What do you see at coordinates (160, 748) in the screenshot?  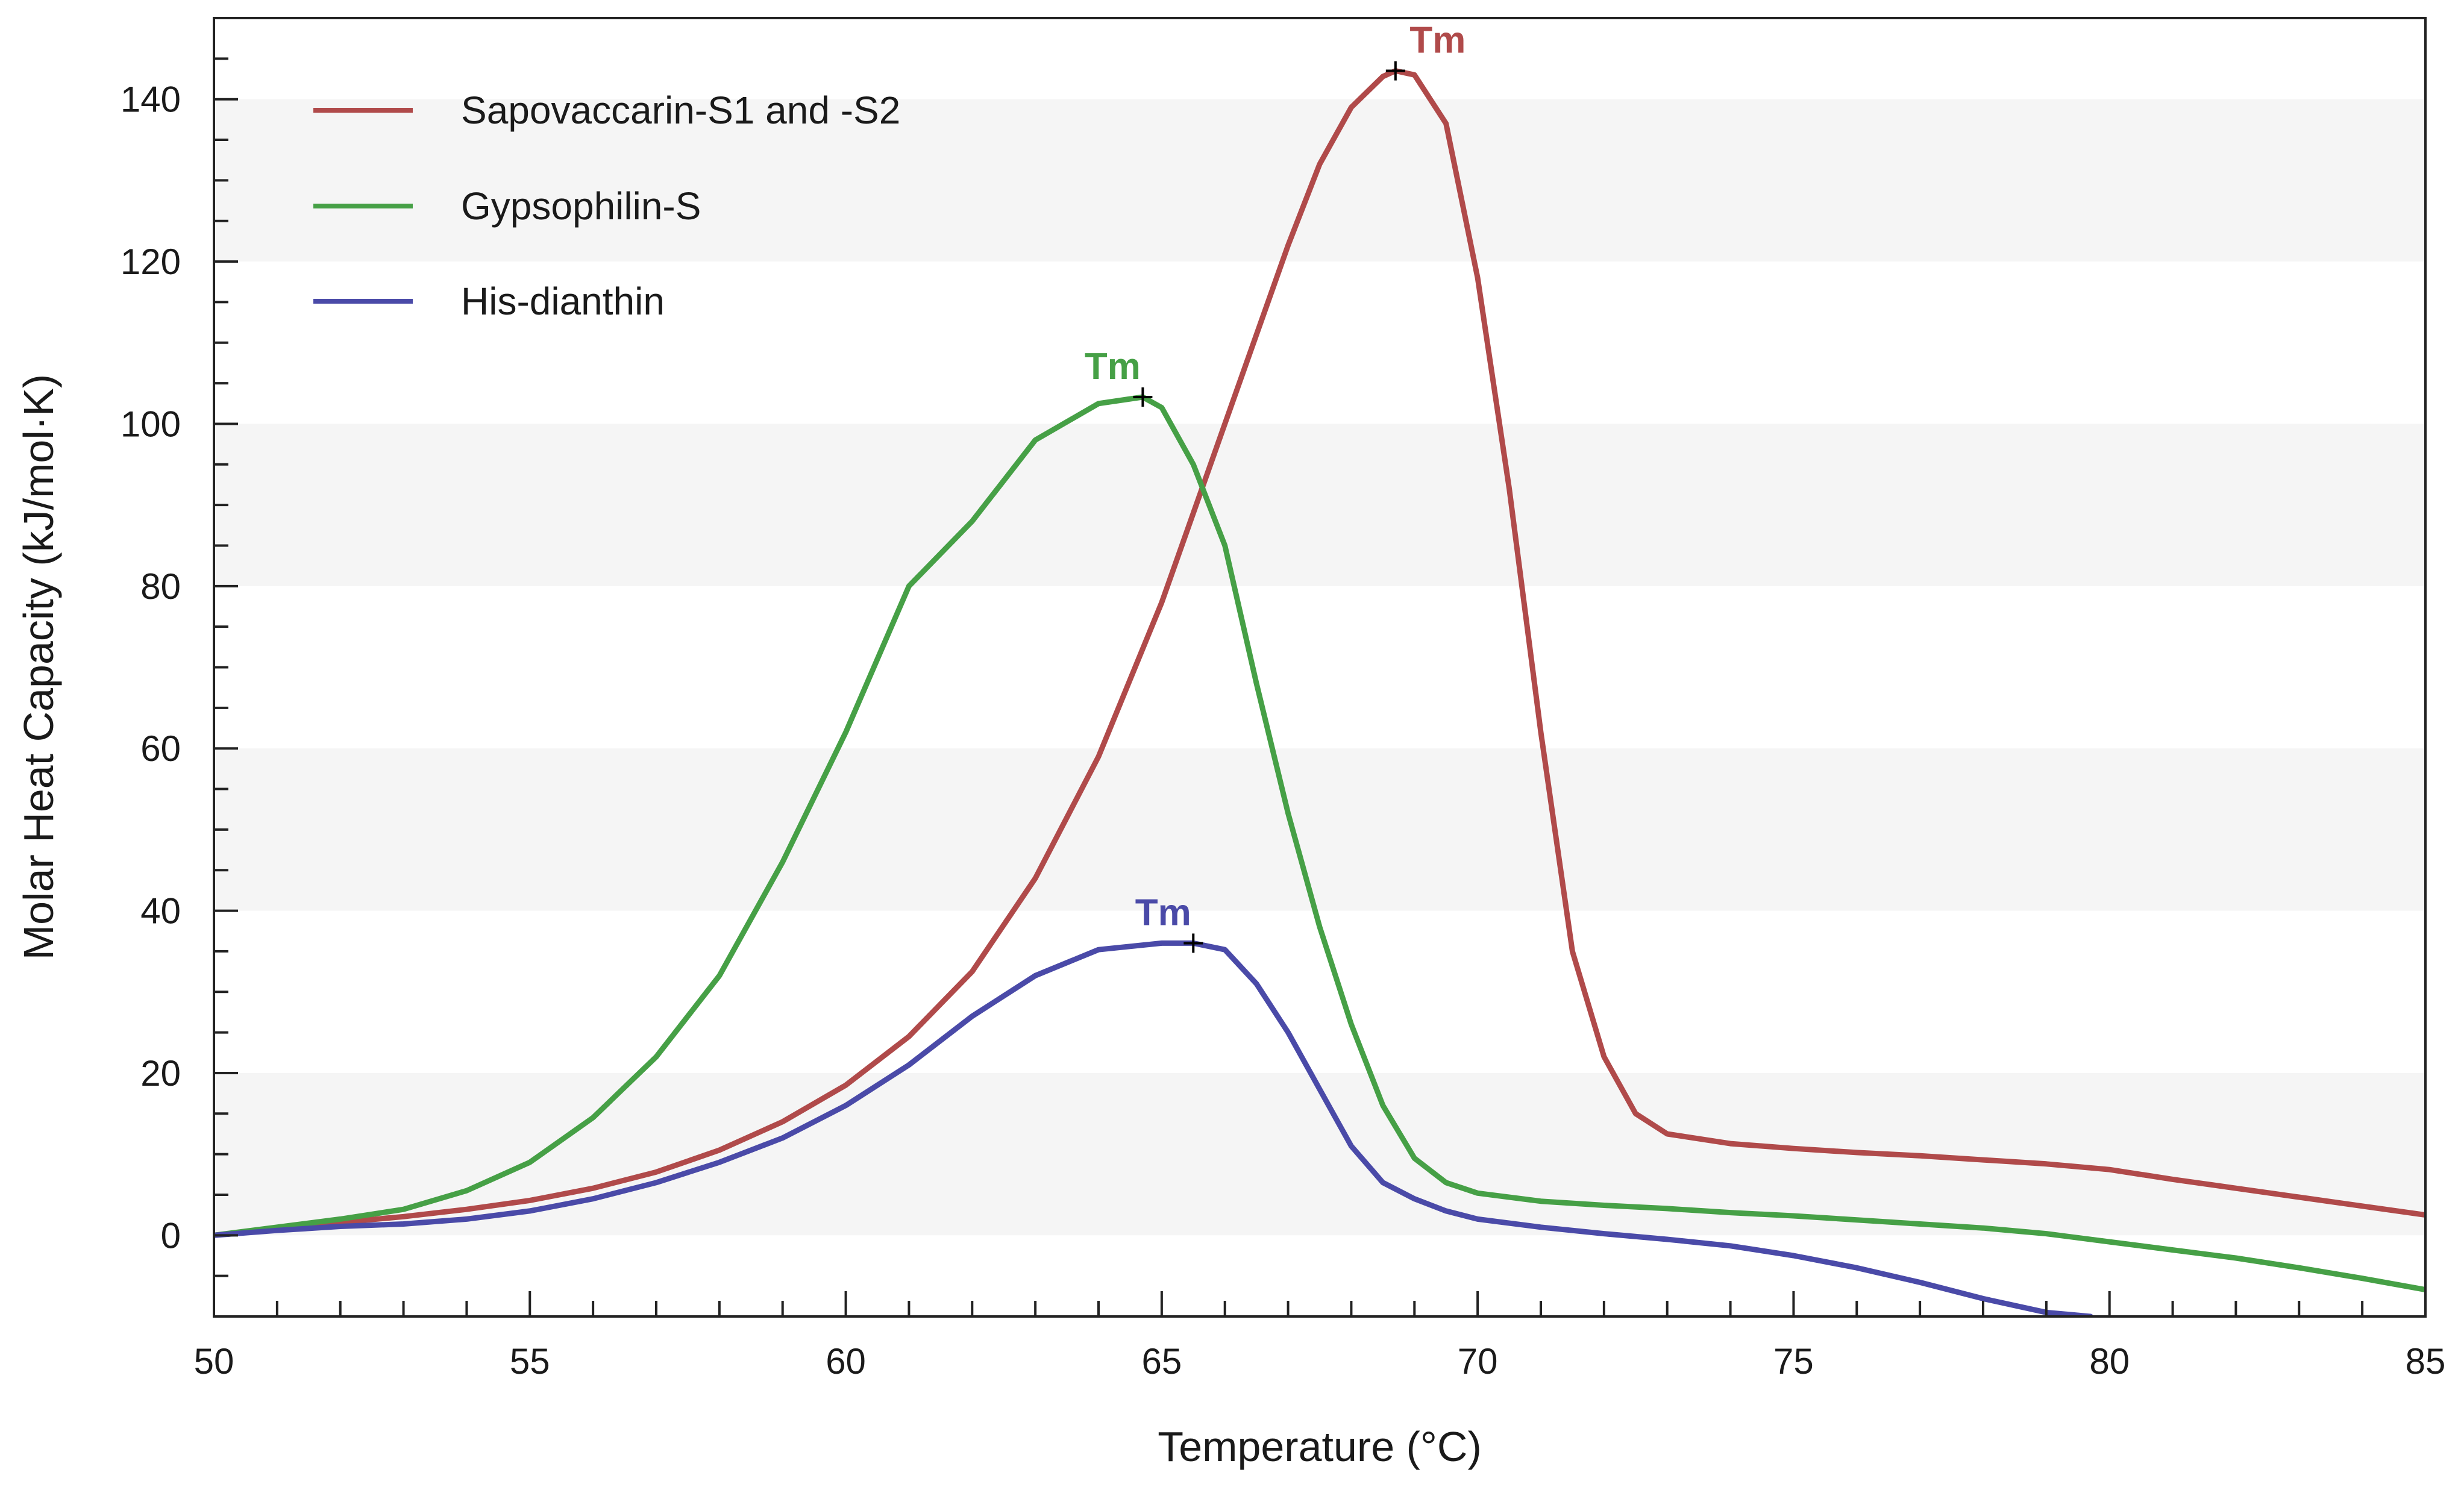 I see `y-tick-label: 60` at bounding box center [160, 748].